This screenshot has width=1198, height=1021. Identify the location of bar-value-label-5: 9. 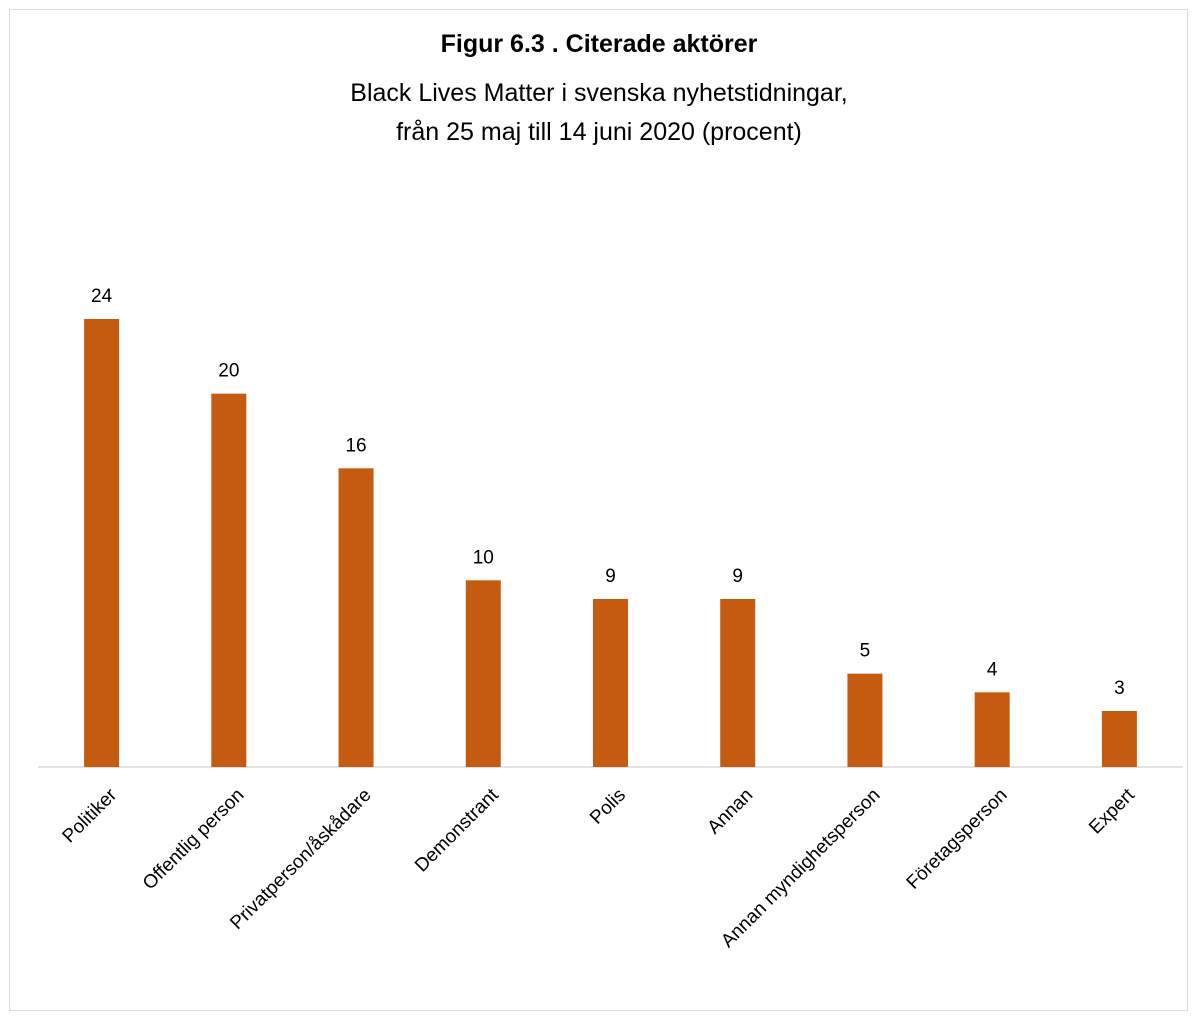
(737, 576).